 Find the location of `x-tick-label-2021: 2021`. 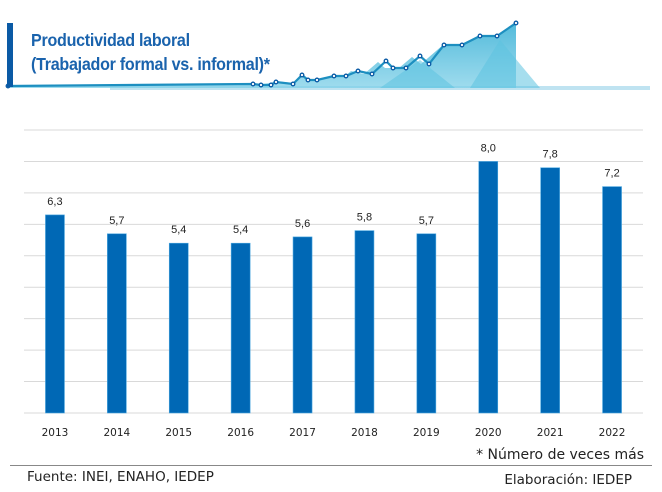

x-tick-label-2021: 2021 is located at coordinates (550, 433).